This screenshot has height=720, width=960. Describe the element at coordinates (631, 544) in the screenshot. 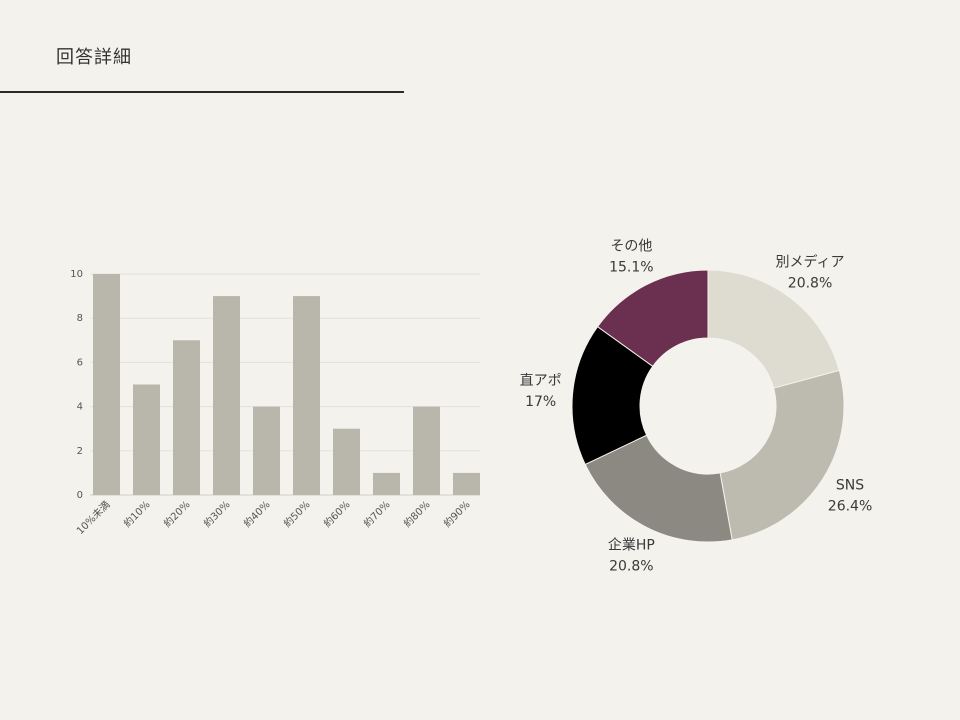

I see `slice-name-label: 企業HP` at that location.